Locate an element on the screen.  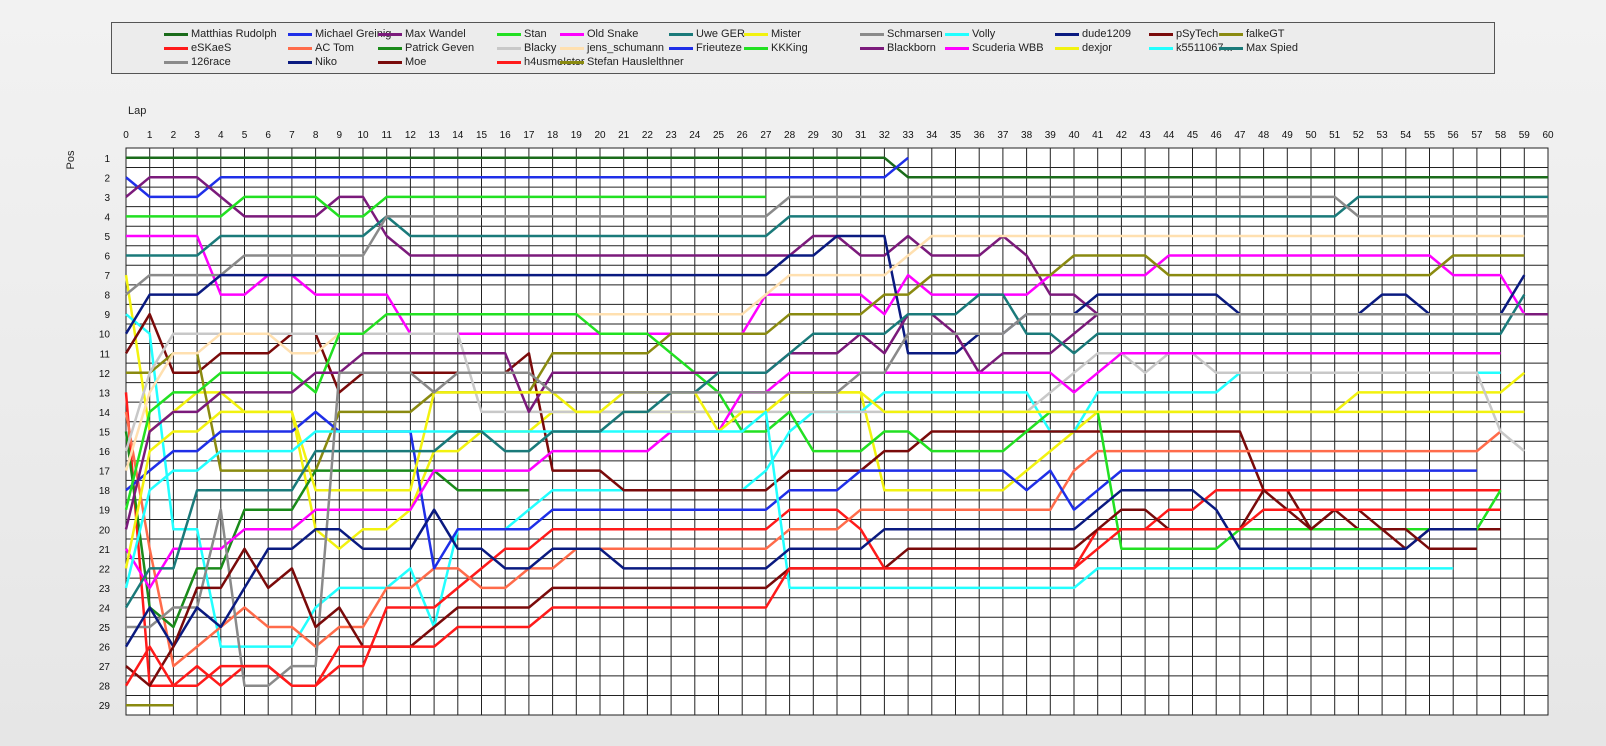
y-tick-label: 10 is located at coordinates (105, 335).